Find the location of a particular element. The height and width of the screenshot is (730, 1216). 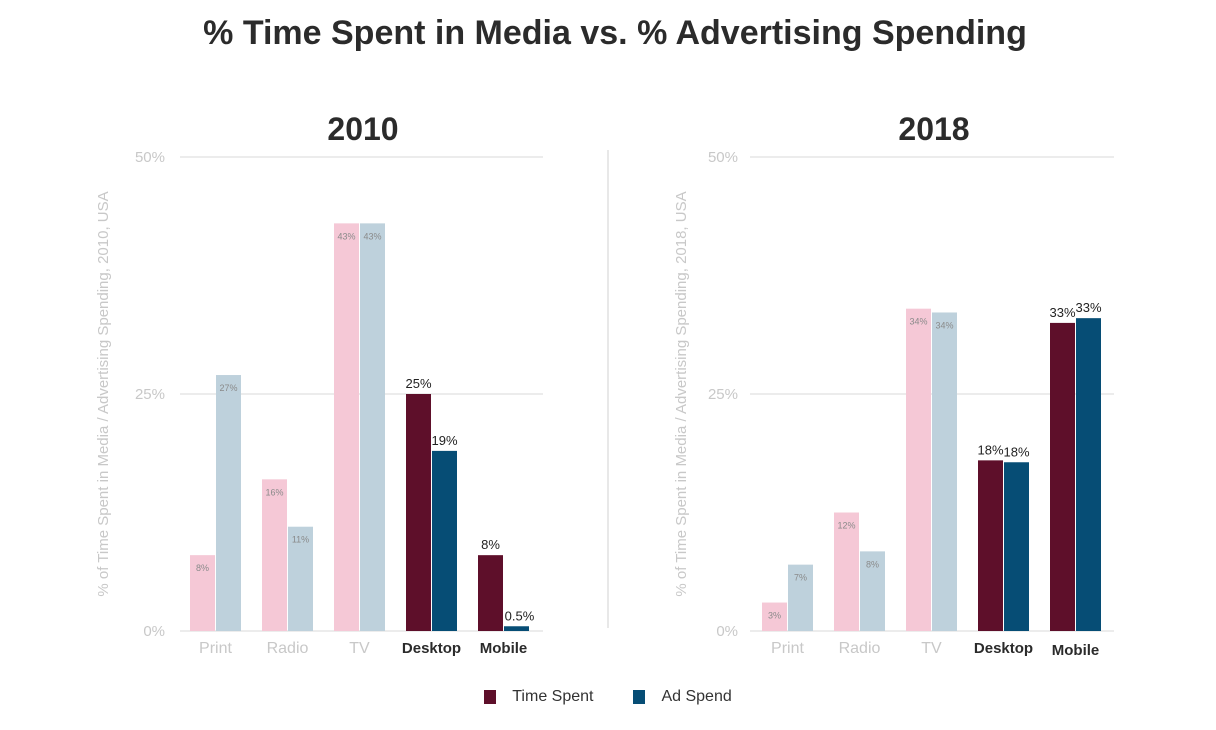

data-label-2018-print-time-spent: 3% is located at coordinates (774, 616).